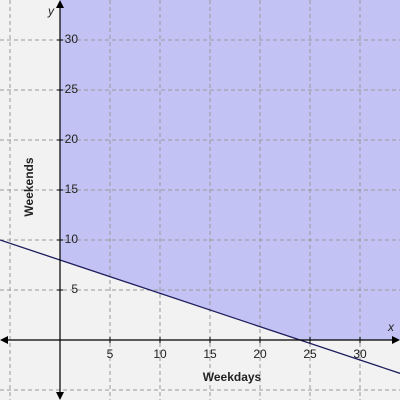 Image resolution: width=400 pixels, height=400 pixels. What do you see at coordinates (72, 89) in the screenshot?
I see `y-tick-label: 25` at bounding box center [72, 89].